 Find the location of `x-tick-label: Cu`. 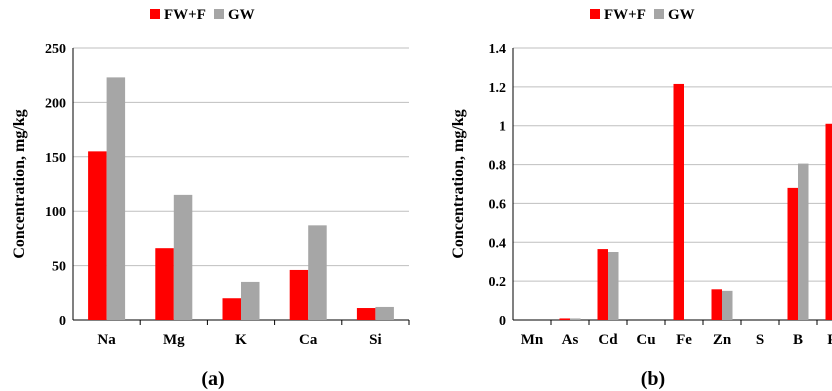

x-tick-label: Cu is located at coordinates (645, 340).